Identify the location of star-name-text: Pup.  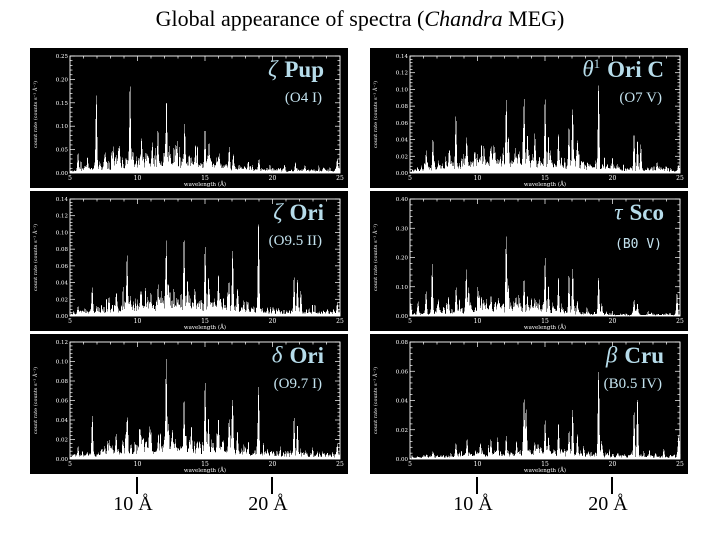
(304, 69).